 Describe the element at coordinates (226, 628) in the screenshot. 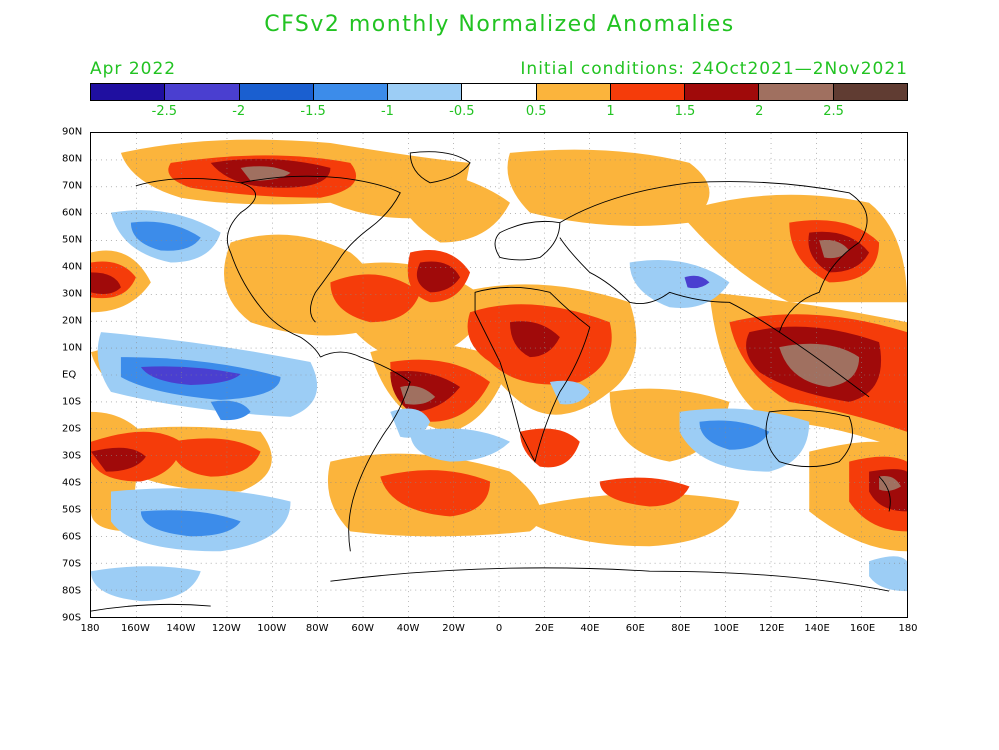

I see `longitude-label: 120W` at that location.